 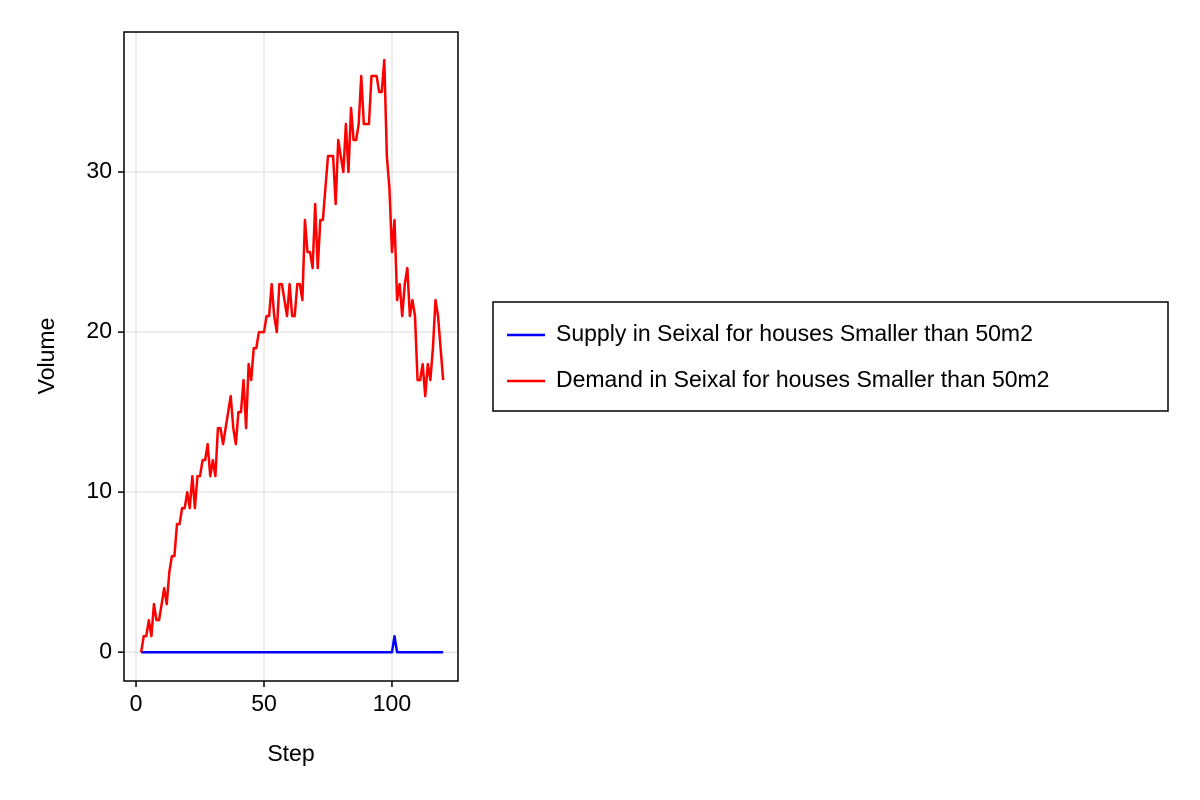 What do you see at coordinates (99, 330) in the screenshot?
I see `y-tick-label: 20` at bounding box center [99, 330].